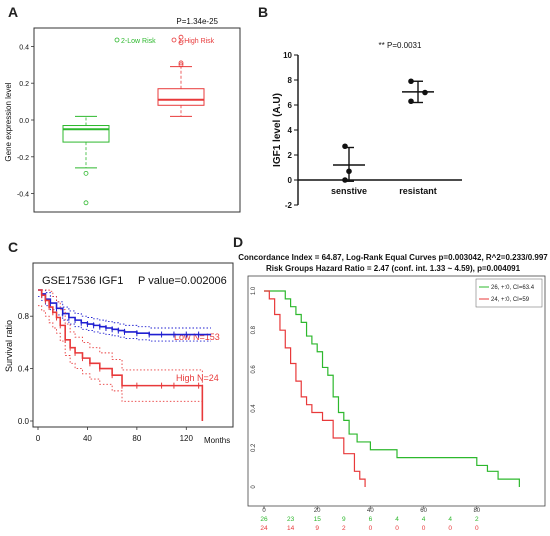  What do you see at coordinates (344, 528) in the screenshot?
I see `at-risk-red-value: 2` at bounding box center [344, 528].